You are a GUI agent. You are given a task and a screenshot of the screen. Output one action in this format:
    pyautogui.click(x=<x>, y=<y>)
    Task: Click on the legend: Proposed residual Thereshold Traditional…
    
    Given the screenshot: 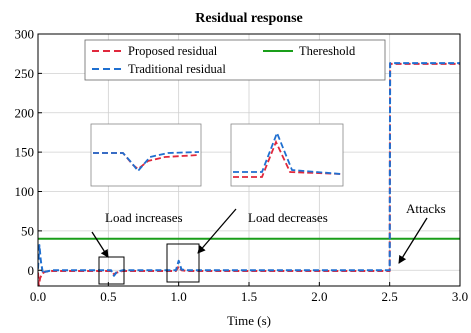 What is the action you would take?
    pyautogui.click(x=235, y=60)
    